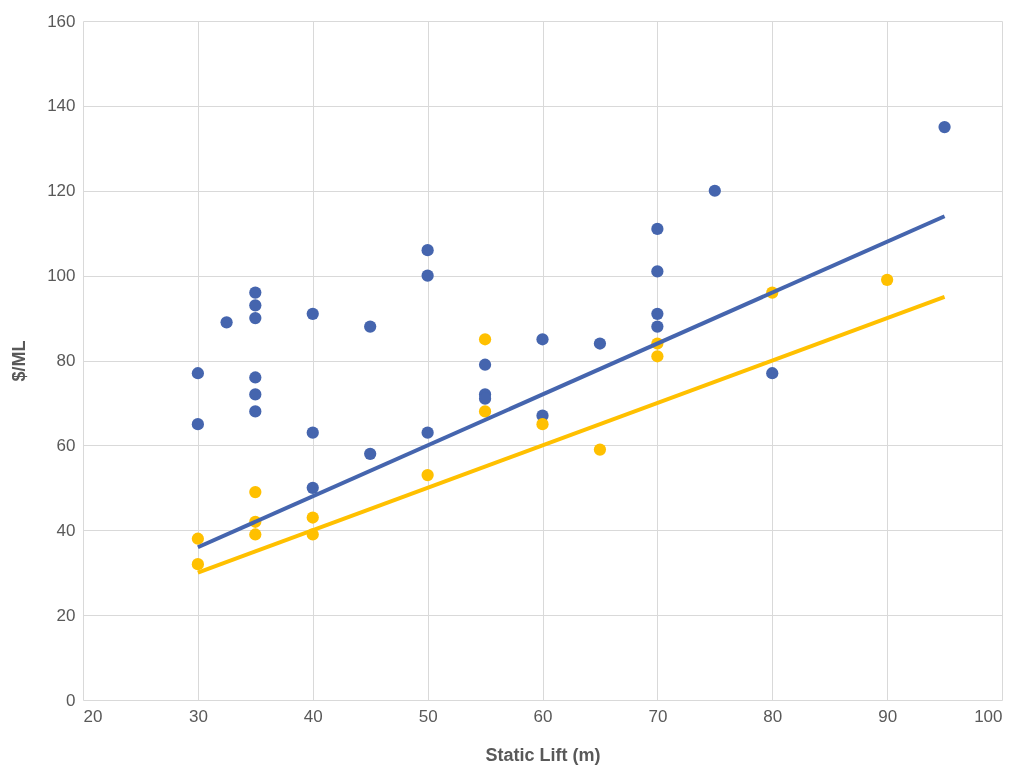  I want to click on y-tick-label: 20, so click(66, 615).